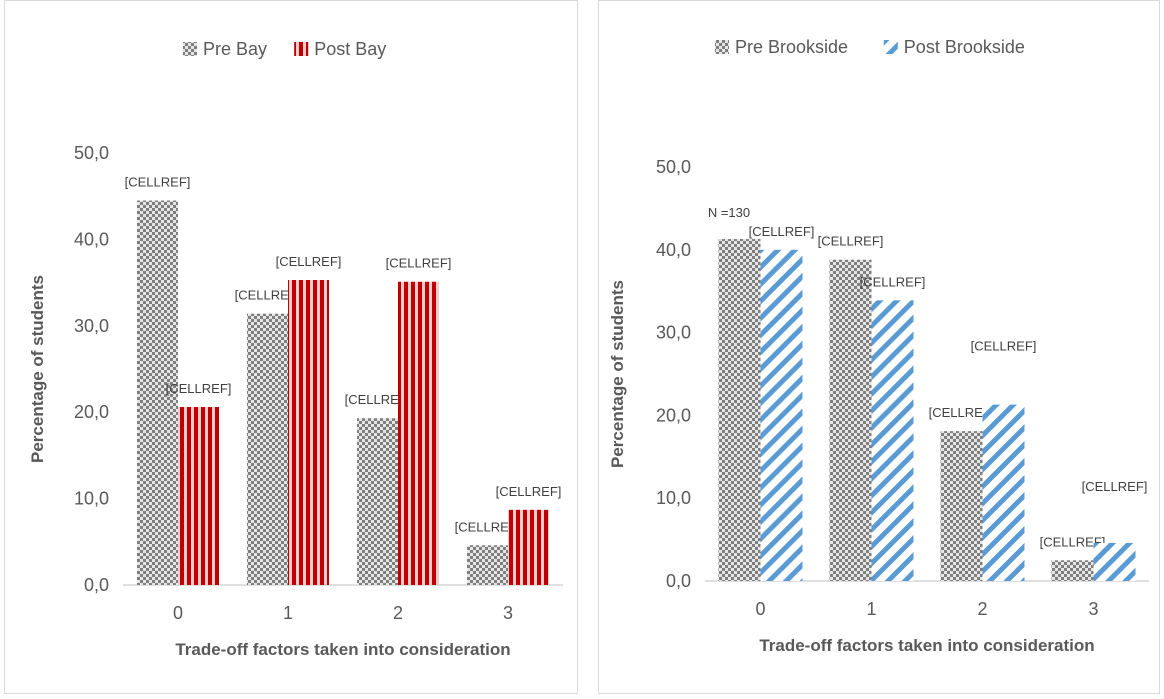 The image size is (1164, 699). Describe the element at coordinates (350, 49) in the screenshot. I see `legend-label: Post Bay` at that location.